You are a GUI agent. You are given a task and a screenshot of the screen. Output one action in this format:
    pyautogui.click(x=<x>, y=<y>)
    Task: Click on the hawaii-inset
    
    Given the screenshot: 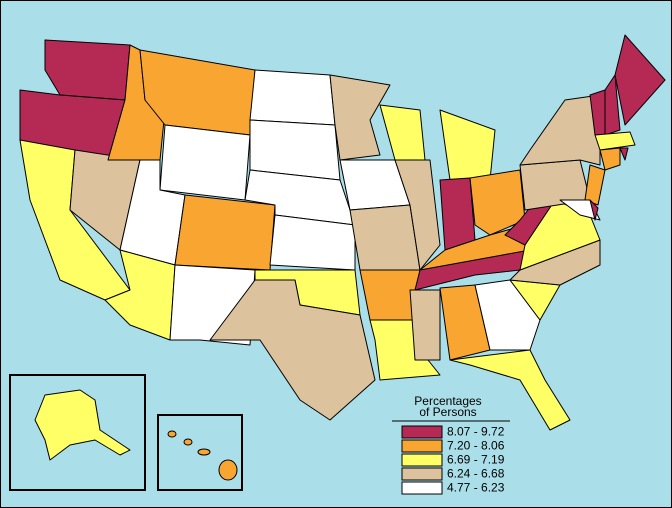 What is the action you would take?
    pyautogui.click(x=200, y=452)
    